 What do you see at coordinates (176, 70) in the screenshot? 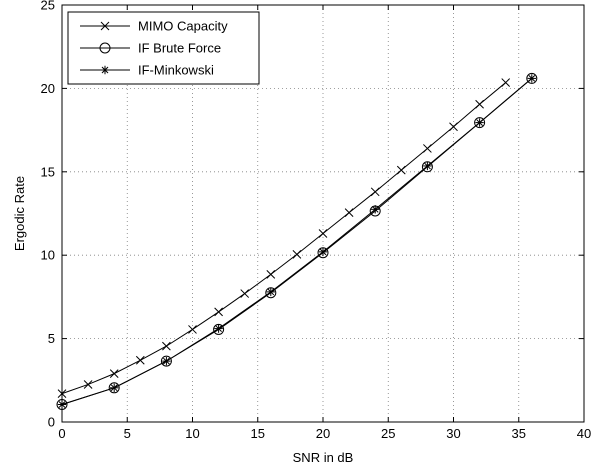
I see `legend-label: IF-Minkowski` at bounding box center [176, 70].